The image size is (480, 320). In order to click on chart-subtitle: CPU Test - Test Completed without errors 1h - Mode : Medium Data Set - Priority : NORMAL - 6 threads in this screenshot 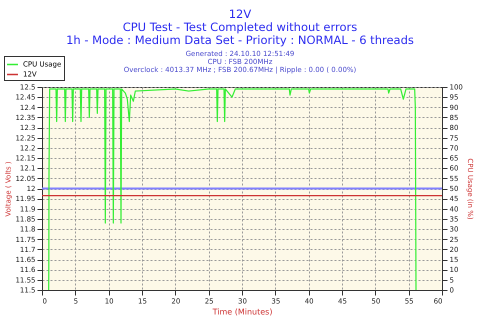, I will do `click(240, 33)`.